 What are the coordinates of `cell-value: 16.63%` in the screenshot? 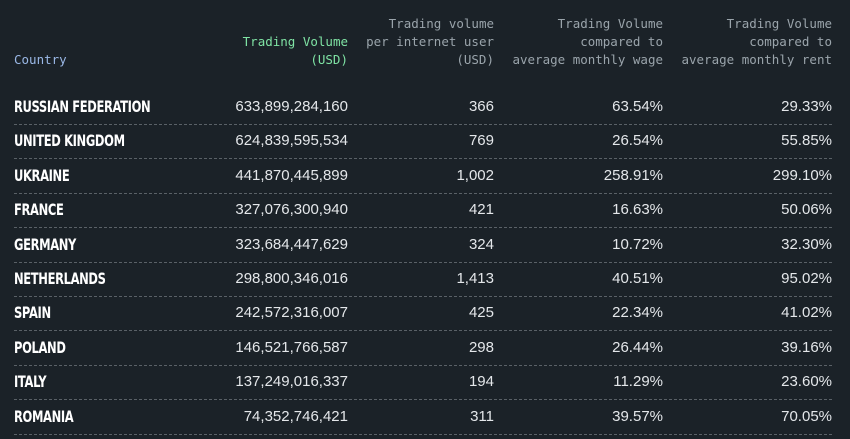 It's located at (637, 210).